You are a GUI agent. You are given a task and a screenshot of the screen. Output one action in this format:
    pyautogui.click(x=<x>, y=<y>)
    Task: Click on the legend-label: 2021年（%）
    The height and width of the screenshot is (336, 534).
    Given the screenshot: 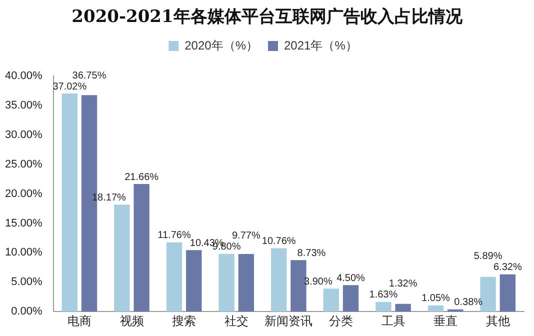 What is the action you would take?
    pyautogui.click(x=321, y=45)
    